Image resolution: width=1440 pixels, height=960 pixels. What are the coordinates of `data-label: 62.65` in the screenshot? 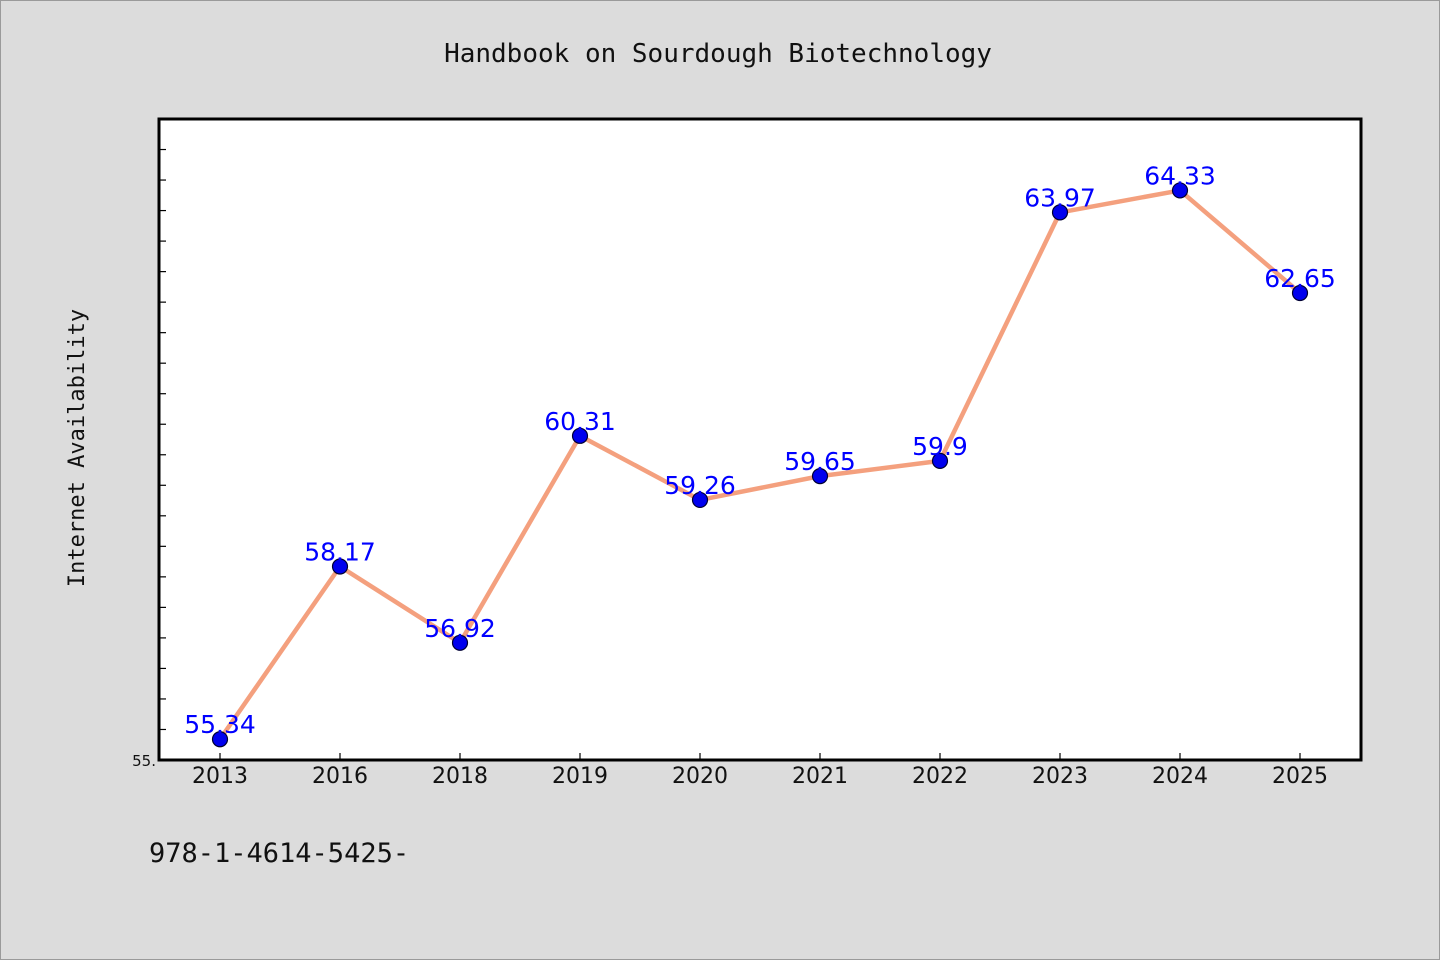 It's located at (1300, 278).